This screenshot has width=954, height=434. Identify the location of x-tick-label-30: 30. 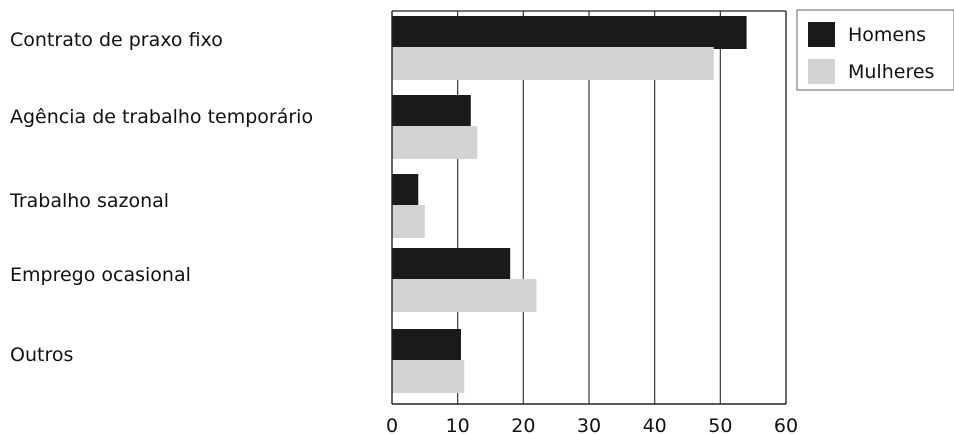
(589, 424).